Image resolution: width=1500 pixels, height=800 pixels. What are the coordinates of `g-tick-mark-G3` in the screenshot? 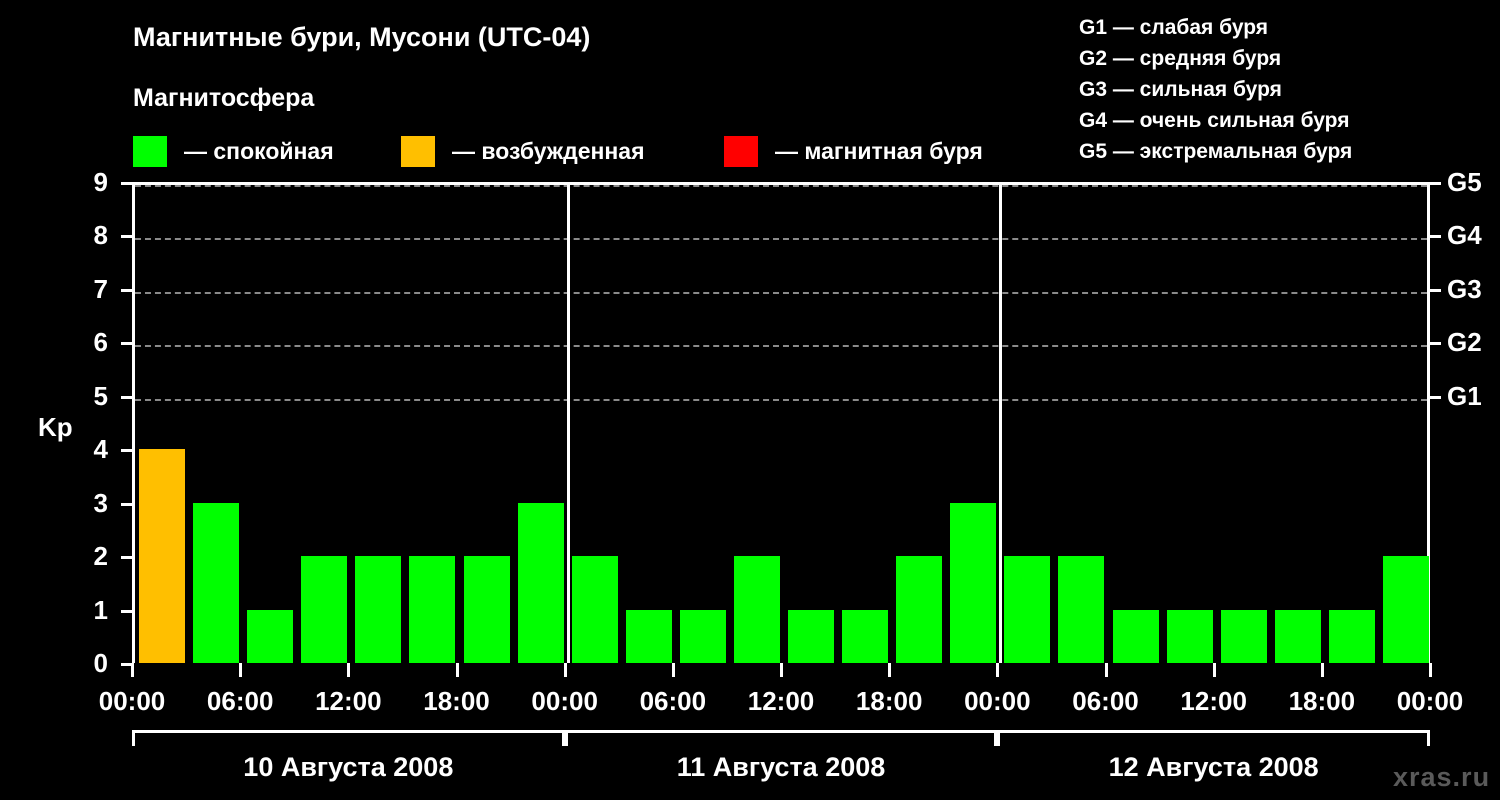 It's located at (1435, 290).